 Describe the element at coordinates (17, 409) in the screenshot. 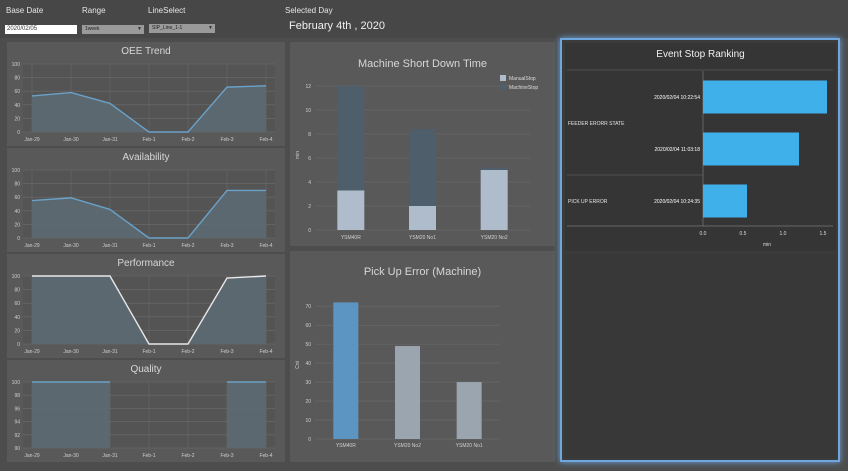

I see `y-tick-label: 96` at that location.